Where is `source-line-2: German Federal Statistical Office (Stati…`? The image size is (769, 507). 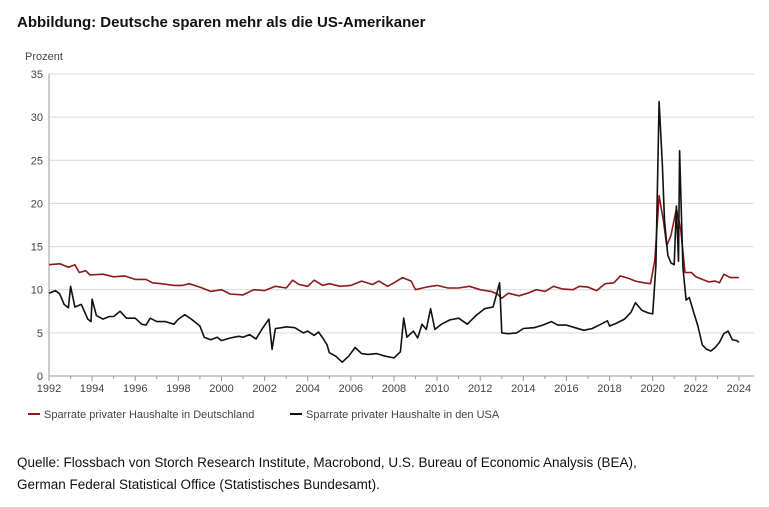 source-line-2: German Federal Statistical Office (Stati… is located at coordinates (198, 484).